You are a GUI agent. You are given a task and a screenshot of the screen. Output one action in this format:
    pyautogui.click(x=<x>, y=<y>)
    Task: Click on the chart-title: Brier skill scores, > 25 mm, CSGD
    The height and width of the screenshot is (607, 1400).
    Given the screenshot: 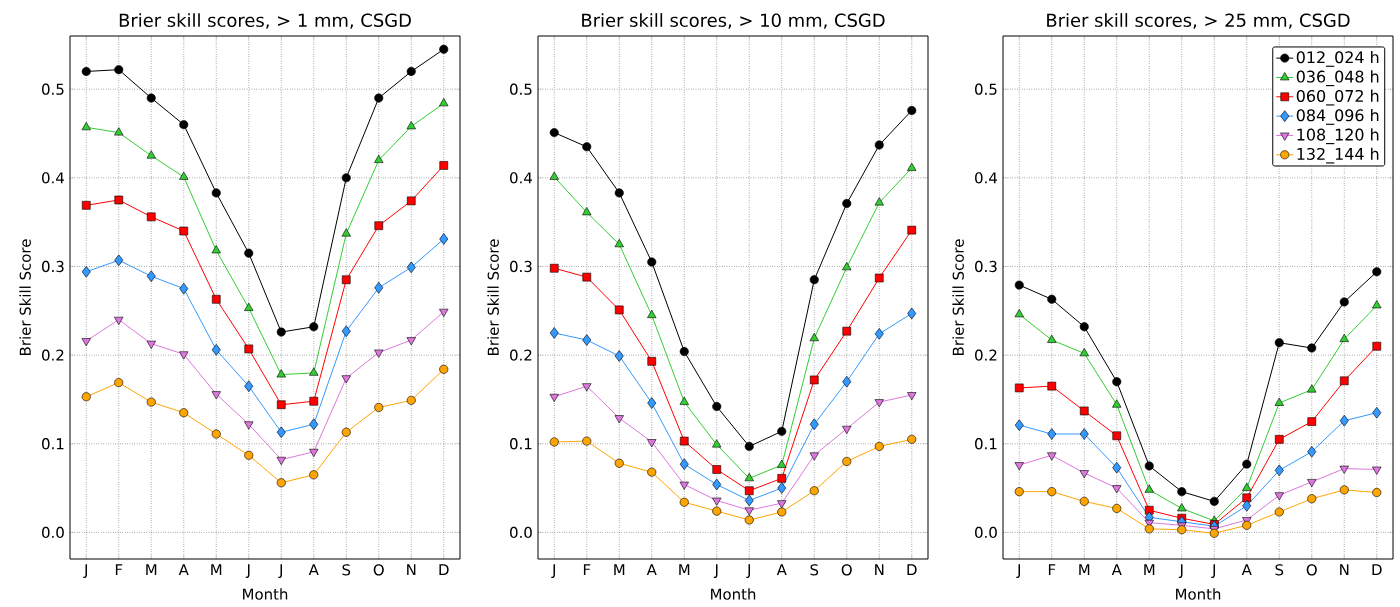 What is the action you would take?
    pyautogui.click(x=1198, y=21)
    